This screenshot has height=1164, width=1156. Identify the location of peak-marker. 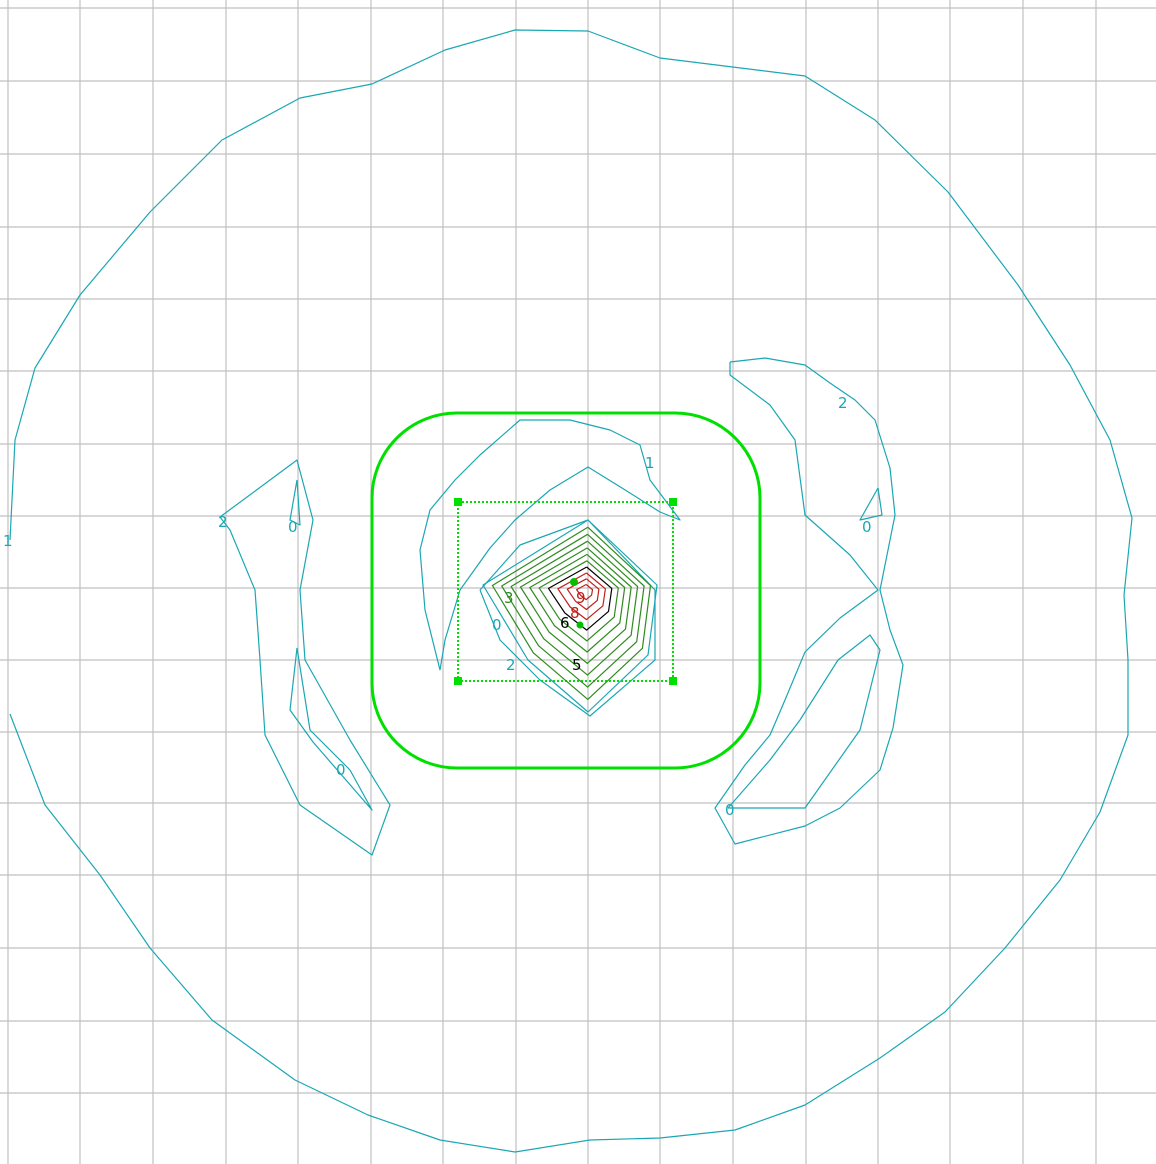
(574, 582).